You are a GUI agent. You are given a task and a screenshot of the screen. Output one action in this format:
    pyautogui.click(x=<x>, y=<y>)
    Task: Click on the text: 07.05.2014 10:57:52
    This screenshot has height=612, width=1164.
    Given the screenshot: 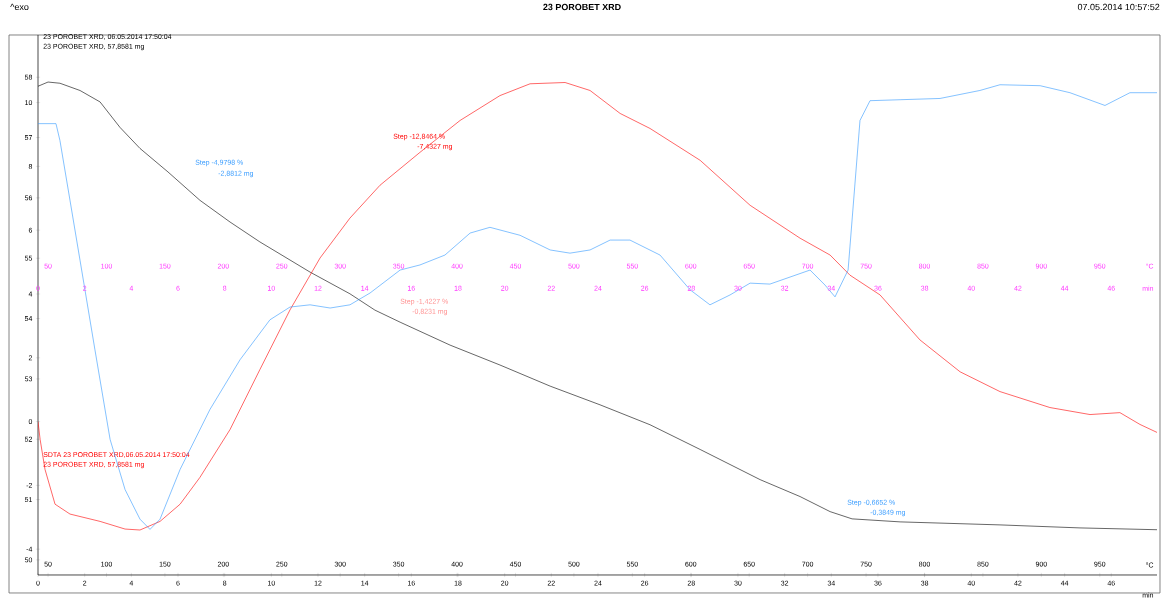 What is the action you would take?
    pyautogui.click(x=1118, y=7)
    